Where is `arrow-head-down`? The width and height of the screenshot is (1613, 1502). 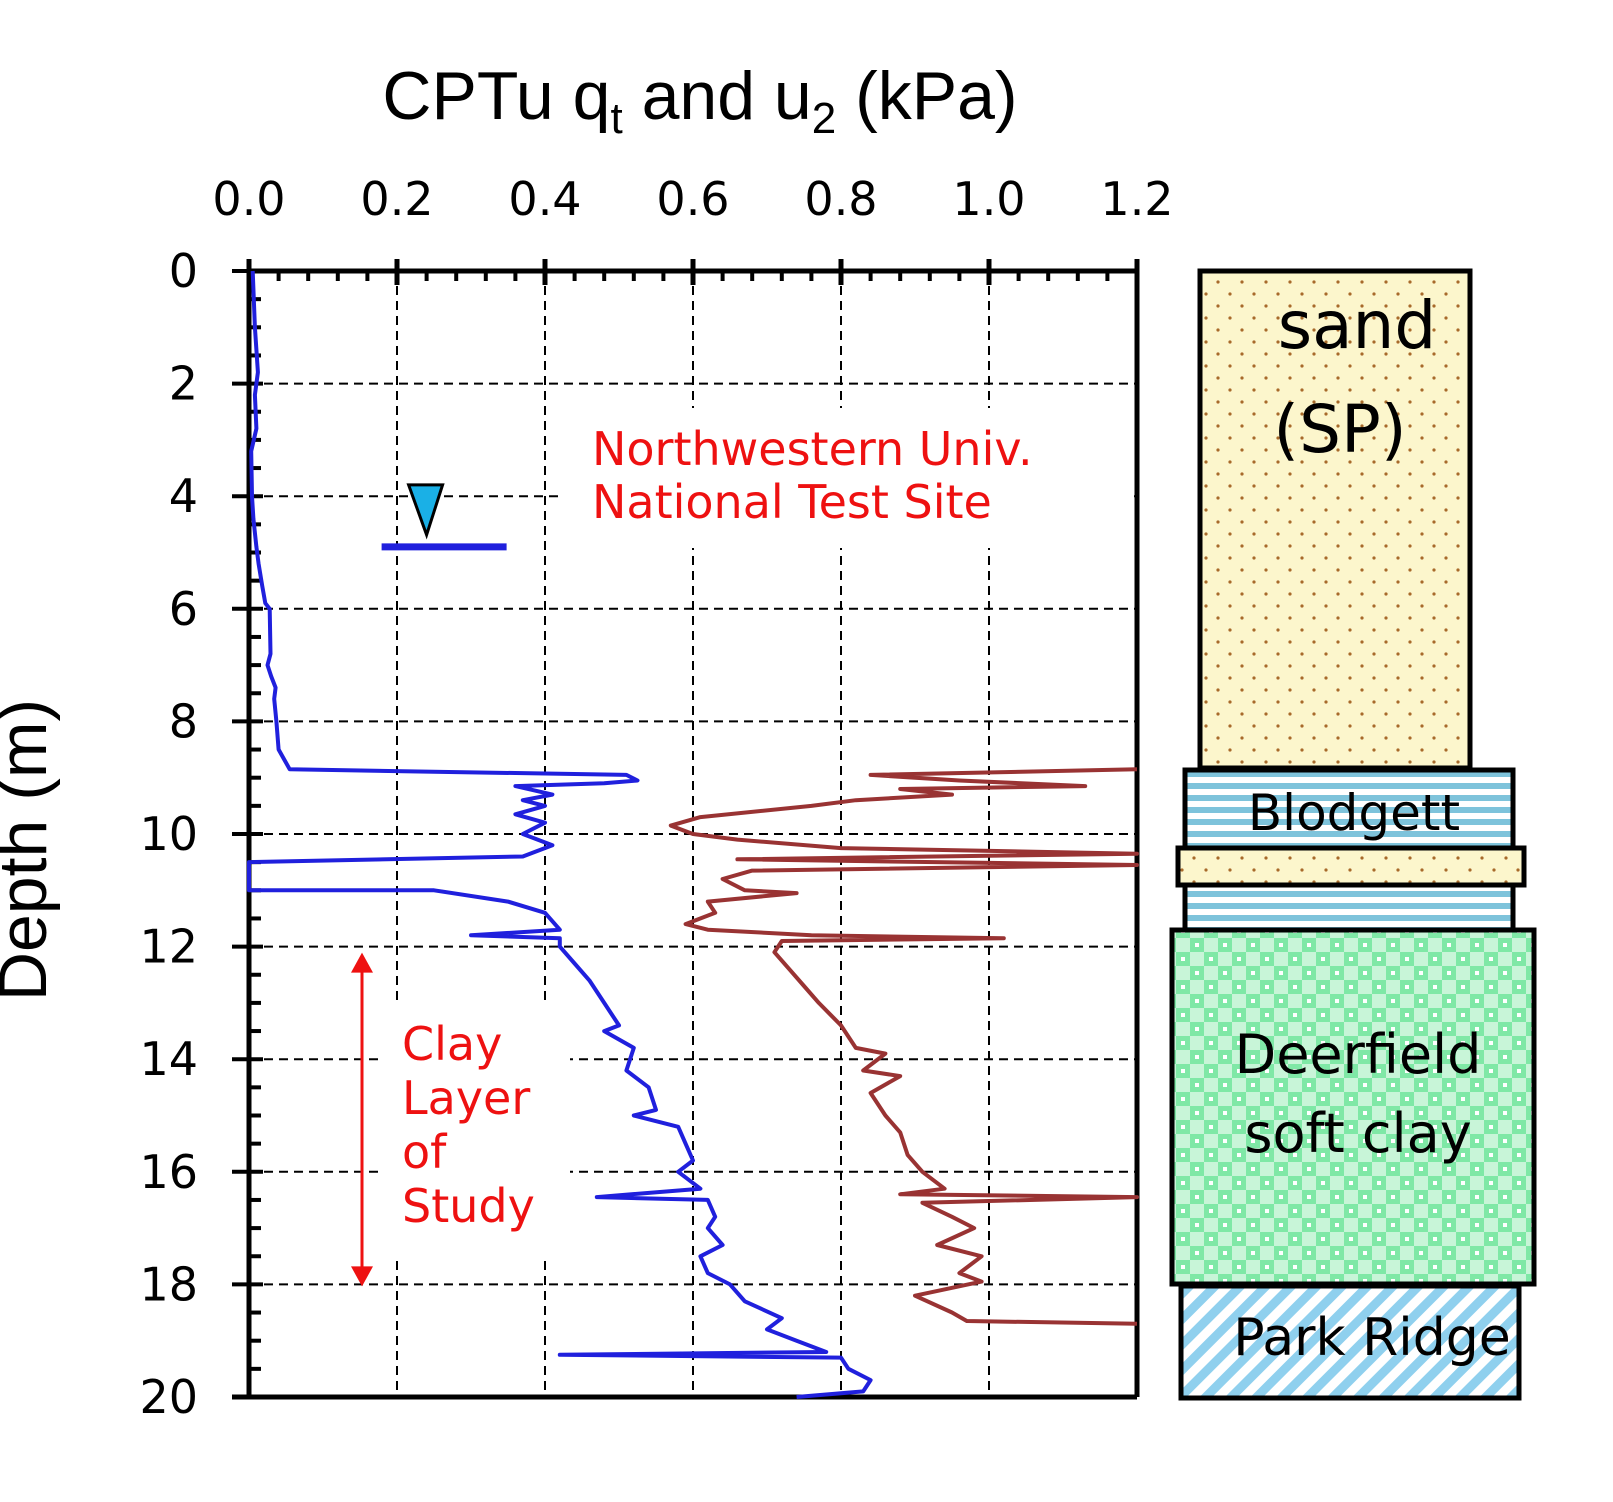
arrow-head-down is located at coordinates (362, 1276).